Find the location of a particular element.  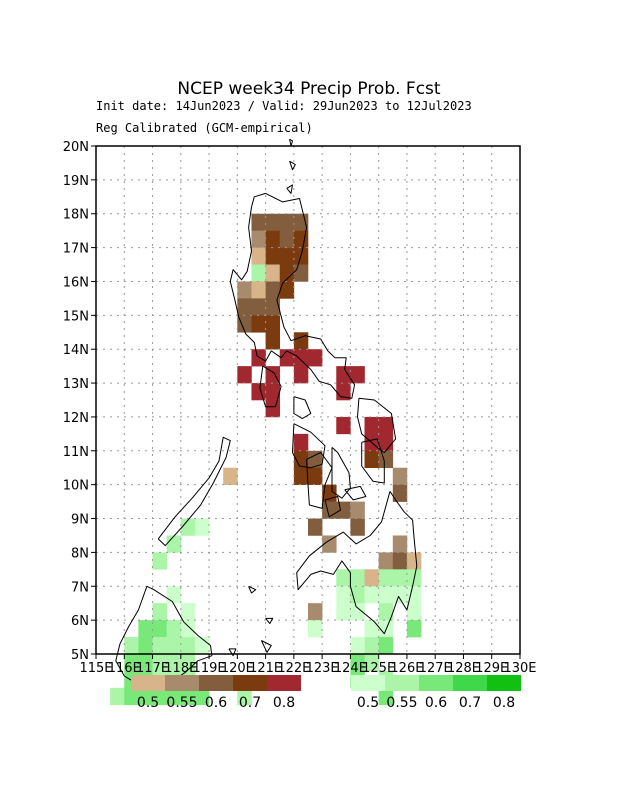

lon-tick-label: 127E is located at coordinates (435, 668).